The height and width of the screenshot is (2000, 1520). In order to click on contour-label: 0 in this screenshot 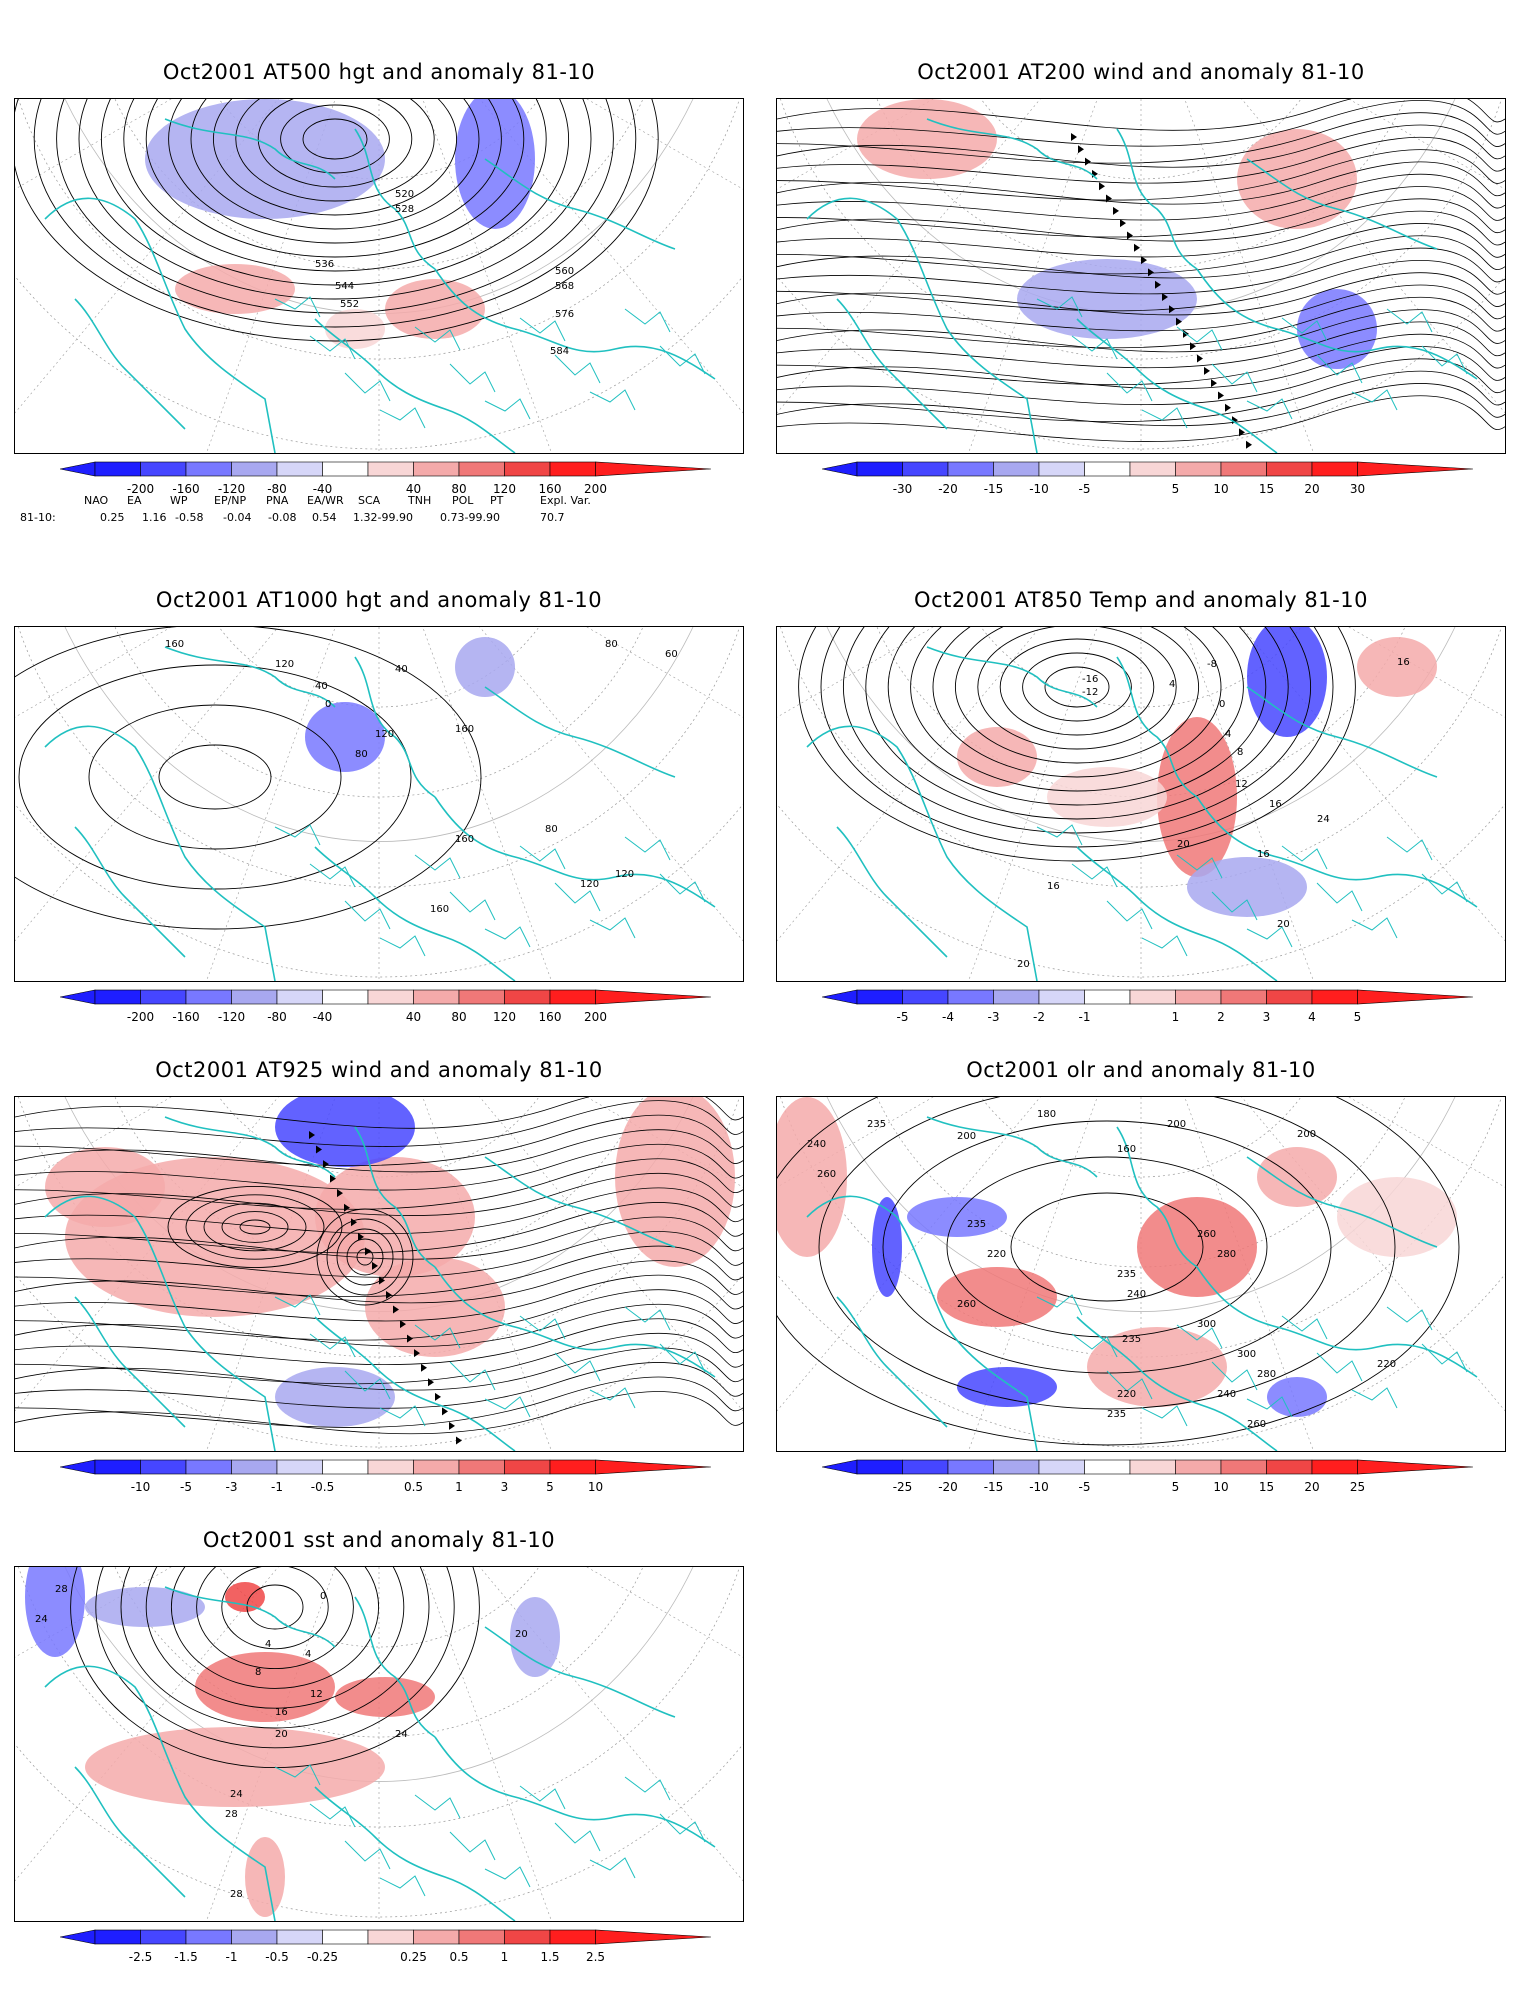, I will do `click(1222, 704)`.